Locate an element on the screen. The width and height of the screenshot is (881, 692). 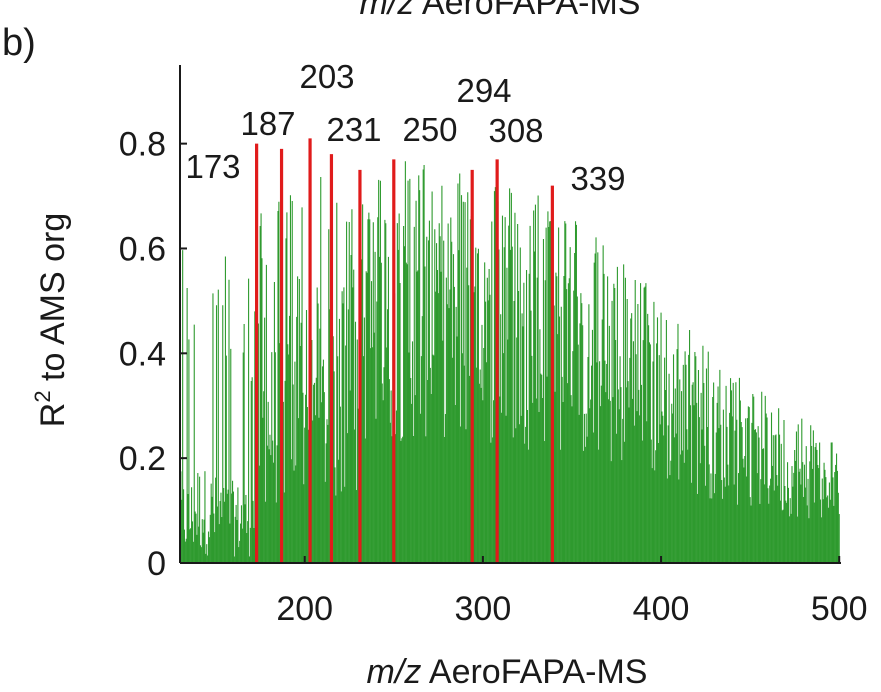
top-title-cut: m/z AeroFAPA-MS is located at coordinates (500, 11).